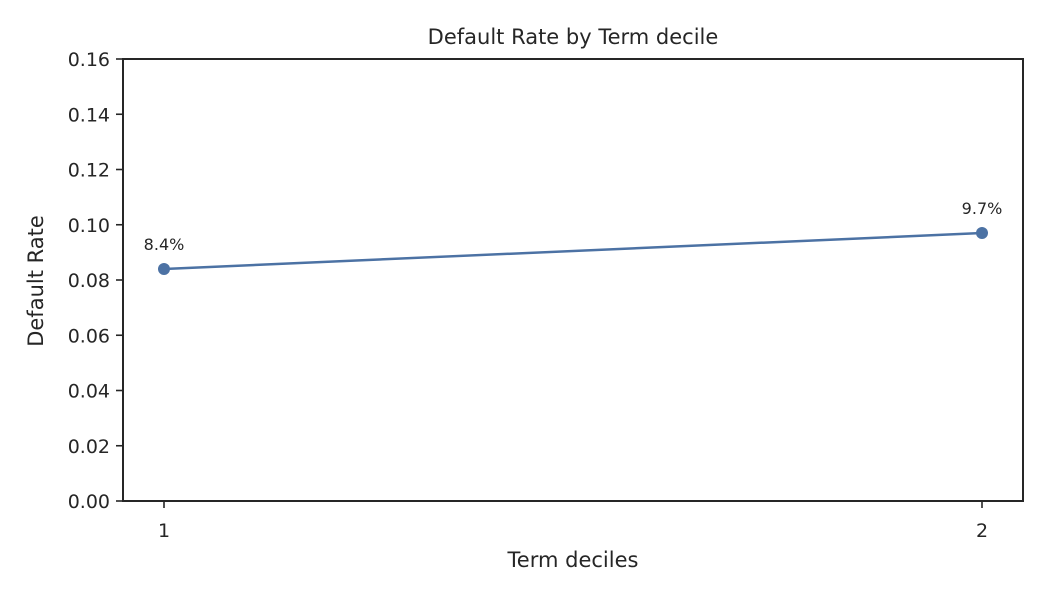 The width and height of the screenshot is (1050, 600). What do you see at coordinates (89, 447) in the screenshot?
I see `y-tick-label: 0.02` at bounding box center [89, 447].